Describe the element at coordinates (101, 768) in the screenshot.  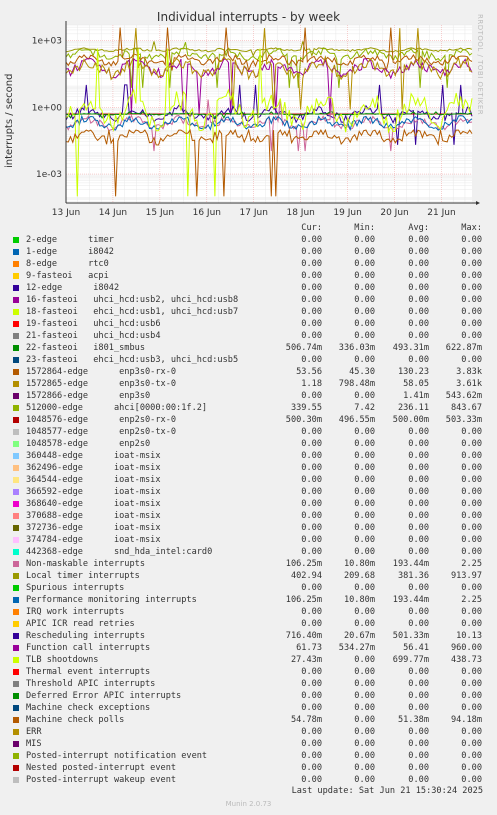
I see `legend-label: Nested posted-interrupt event` at that location.